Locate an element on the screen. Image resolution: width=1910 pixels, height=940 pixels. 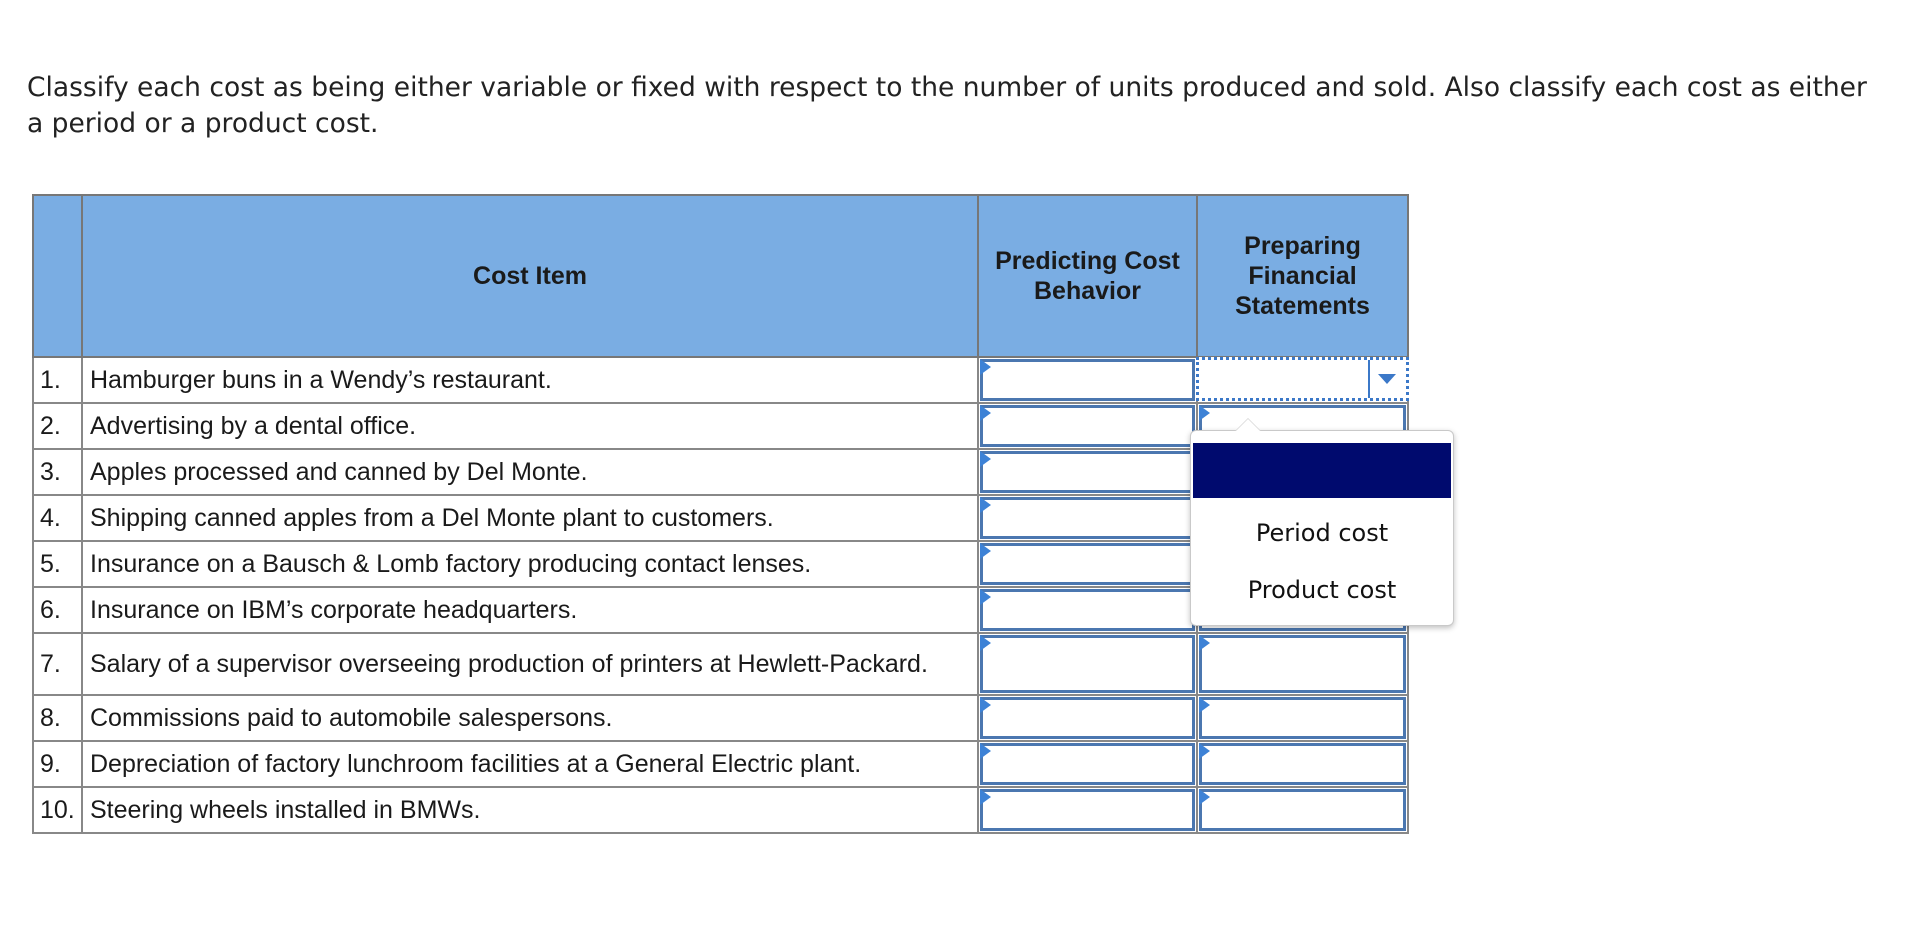
cost-item-text: Steering wheels installed in BMWs. is located at coordinates (530, 810).